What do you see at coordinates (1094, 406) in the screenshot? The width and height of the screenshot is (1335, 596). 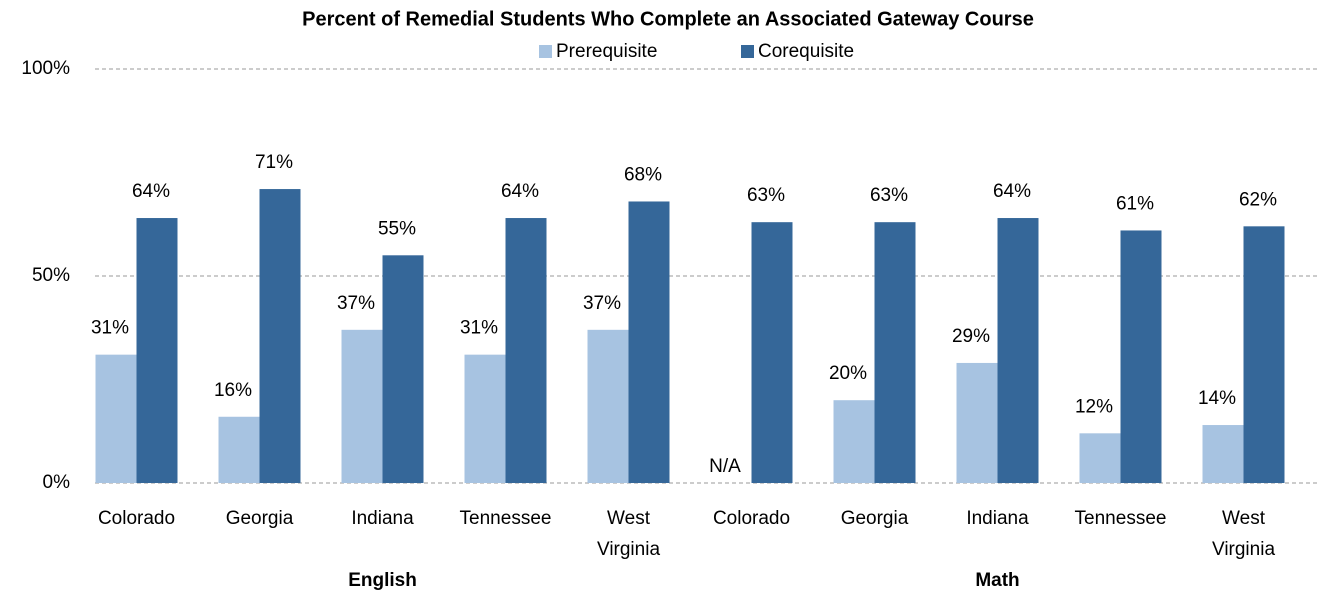 I see `data-label: 12%` at bounding box center [1094, 406].